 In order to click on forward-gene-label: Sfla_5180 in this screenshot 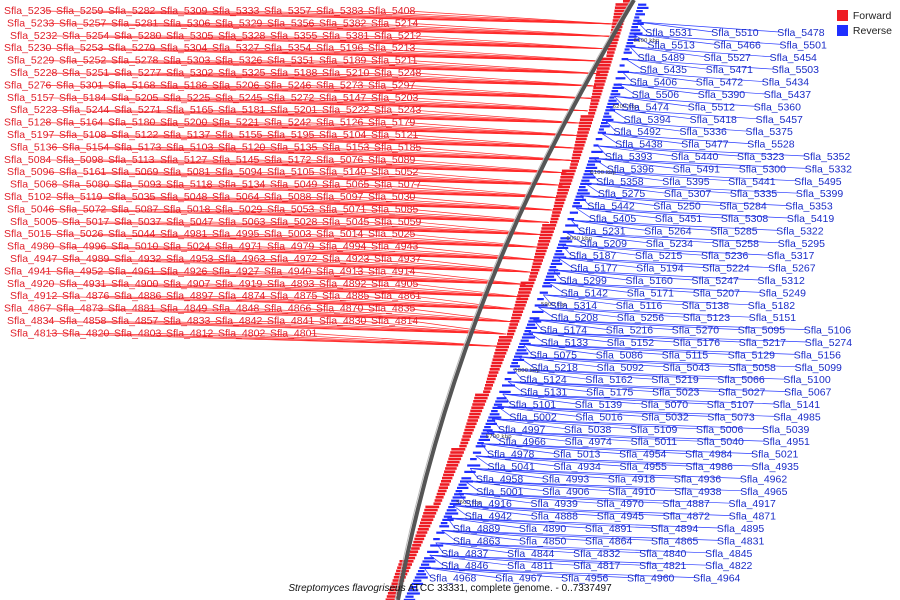, I will do `click(131, 123)`.